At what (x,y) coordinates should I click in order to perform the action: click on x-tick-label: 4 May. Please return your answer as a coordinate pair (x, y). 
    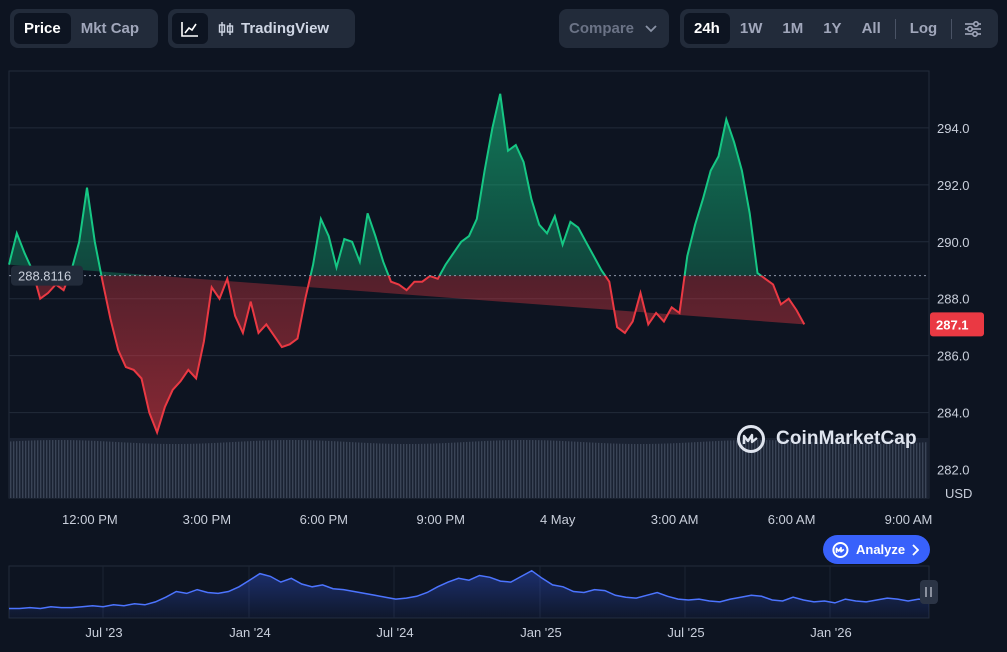
    Looking at the image, I should click on (558, 519).